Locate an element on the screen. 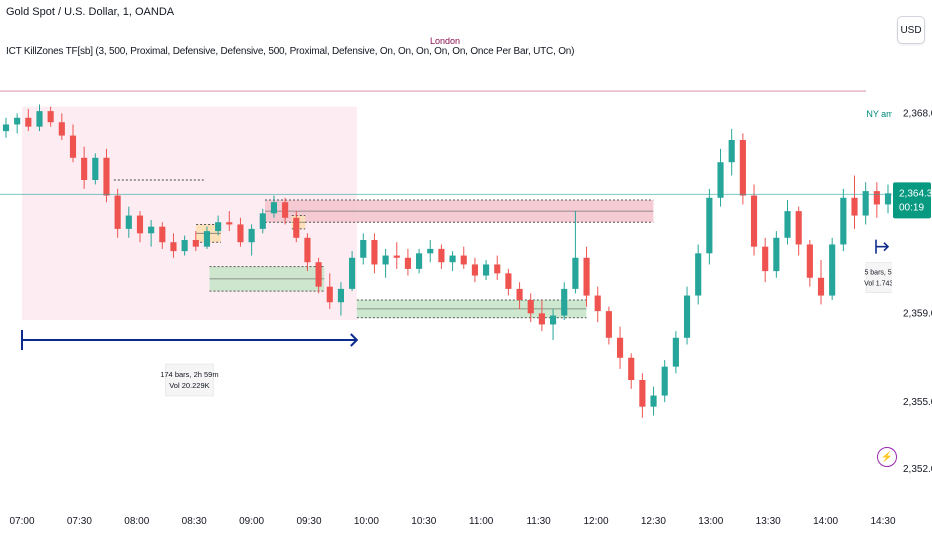 The width and height of the screenshot is (932, 550). measure2-info-line-0: 5 bars, 5m is located at coordinates (880, 273).